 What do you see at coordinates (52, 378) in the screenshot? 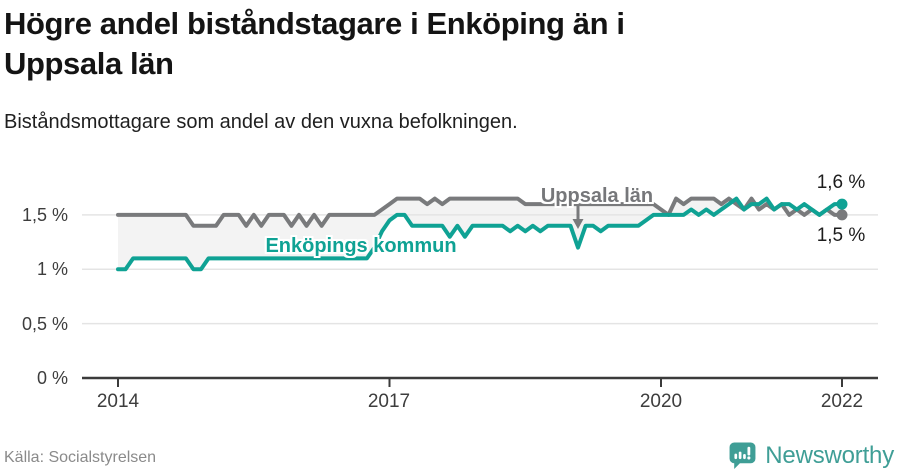
I see `y-tick-label-0: 0 %` at bounding box center [52, 378].